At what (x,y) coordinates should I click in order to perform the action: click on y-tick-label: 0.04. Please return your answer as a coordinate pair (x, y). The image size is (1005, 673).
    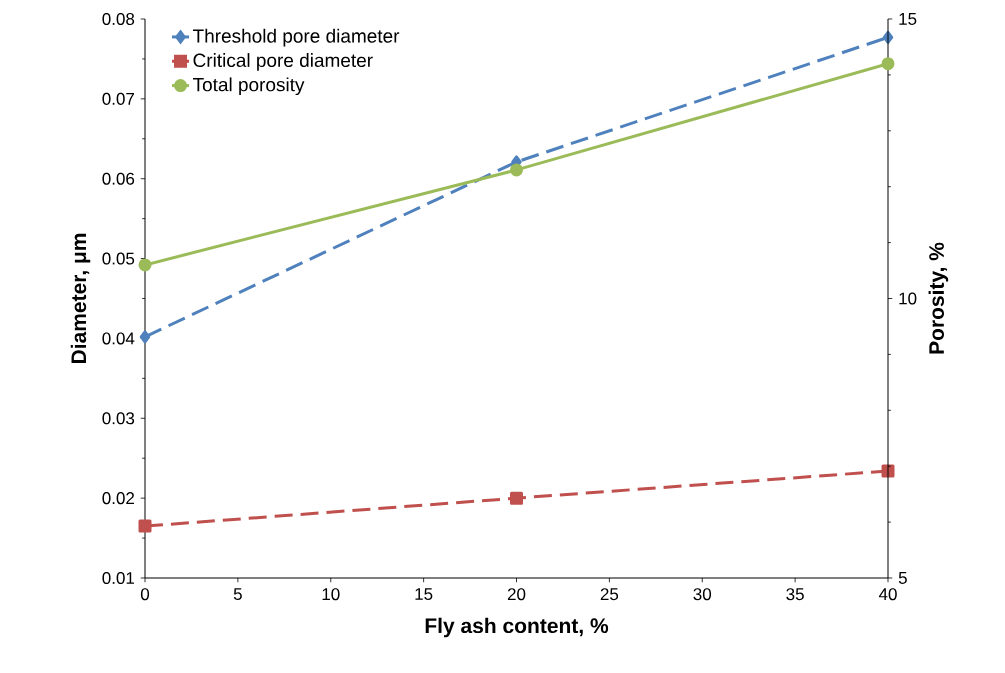
    Looking at the image, I should click on (118, 338).